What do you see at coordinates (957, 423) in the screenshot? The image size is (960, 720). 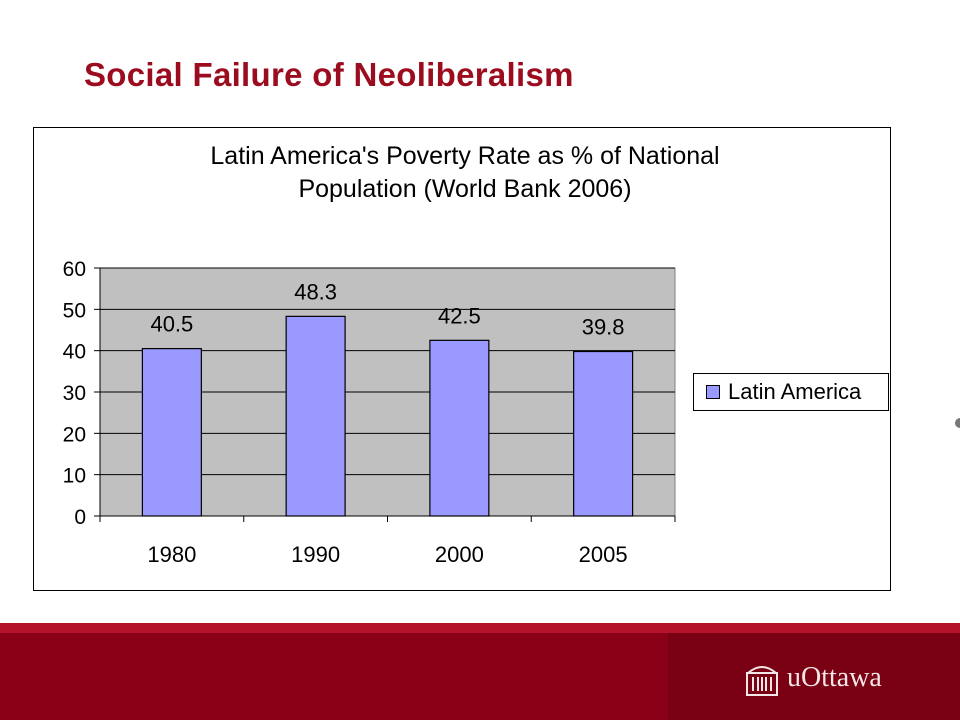 I see `edge-mark` at bounding box center [957, 423].